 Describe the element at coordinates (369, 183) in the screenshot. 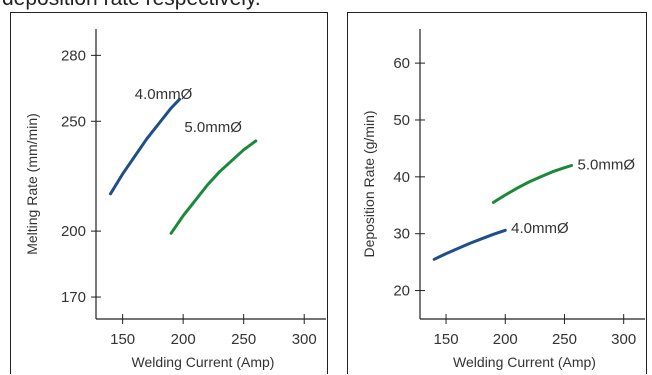

I see `y-axis-label: Deposition Rate (g/min)` at that location.